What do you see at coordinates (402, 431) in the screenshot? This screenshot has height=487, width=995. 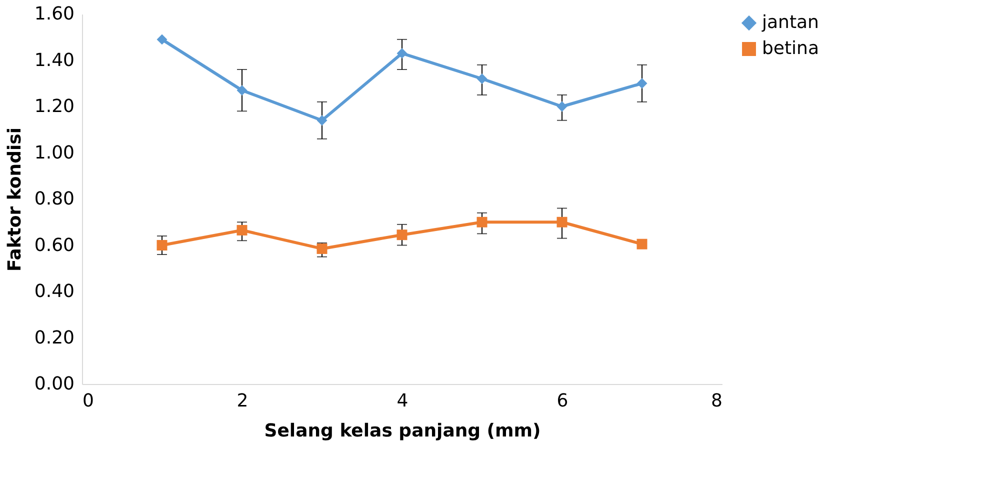 I see `x-axis-title: Selang kelas panjang (mm)` at bounding box center [402, 431].